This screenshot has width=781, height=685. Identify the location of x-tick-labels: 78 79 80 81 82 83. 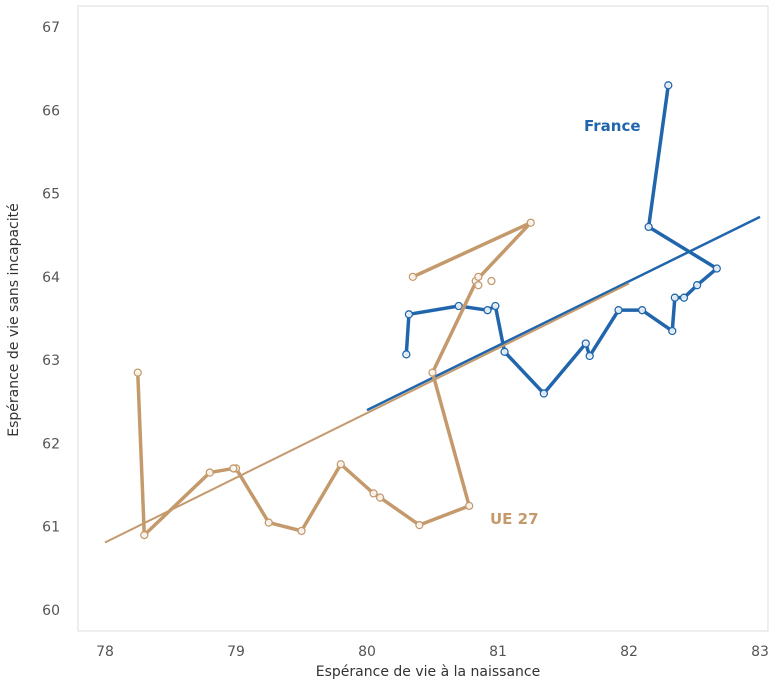
(432, 652).